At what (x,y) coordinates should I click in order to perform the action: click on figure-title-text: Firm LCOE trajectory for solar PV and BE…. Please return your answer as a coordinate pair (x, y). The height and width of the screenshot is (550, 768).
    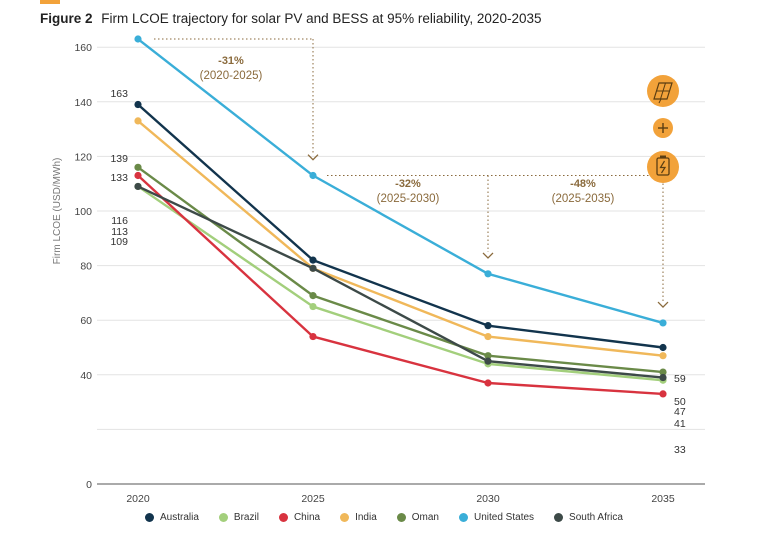
    Looking at the image, I should click on (321, 18).